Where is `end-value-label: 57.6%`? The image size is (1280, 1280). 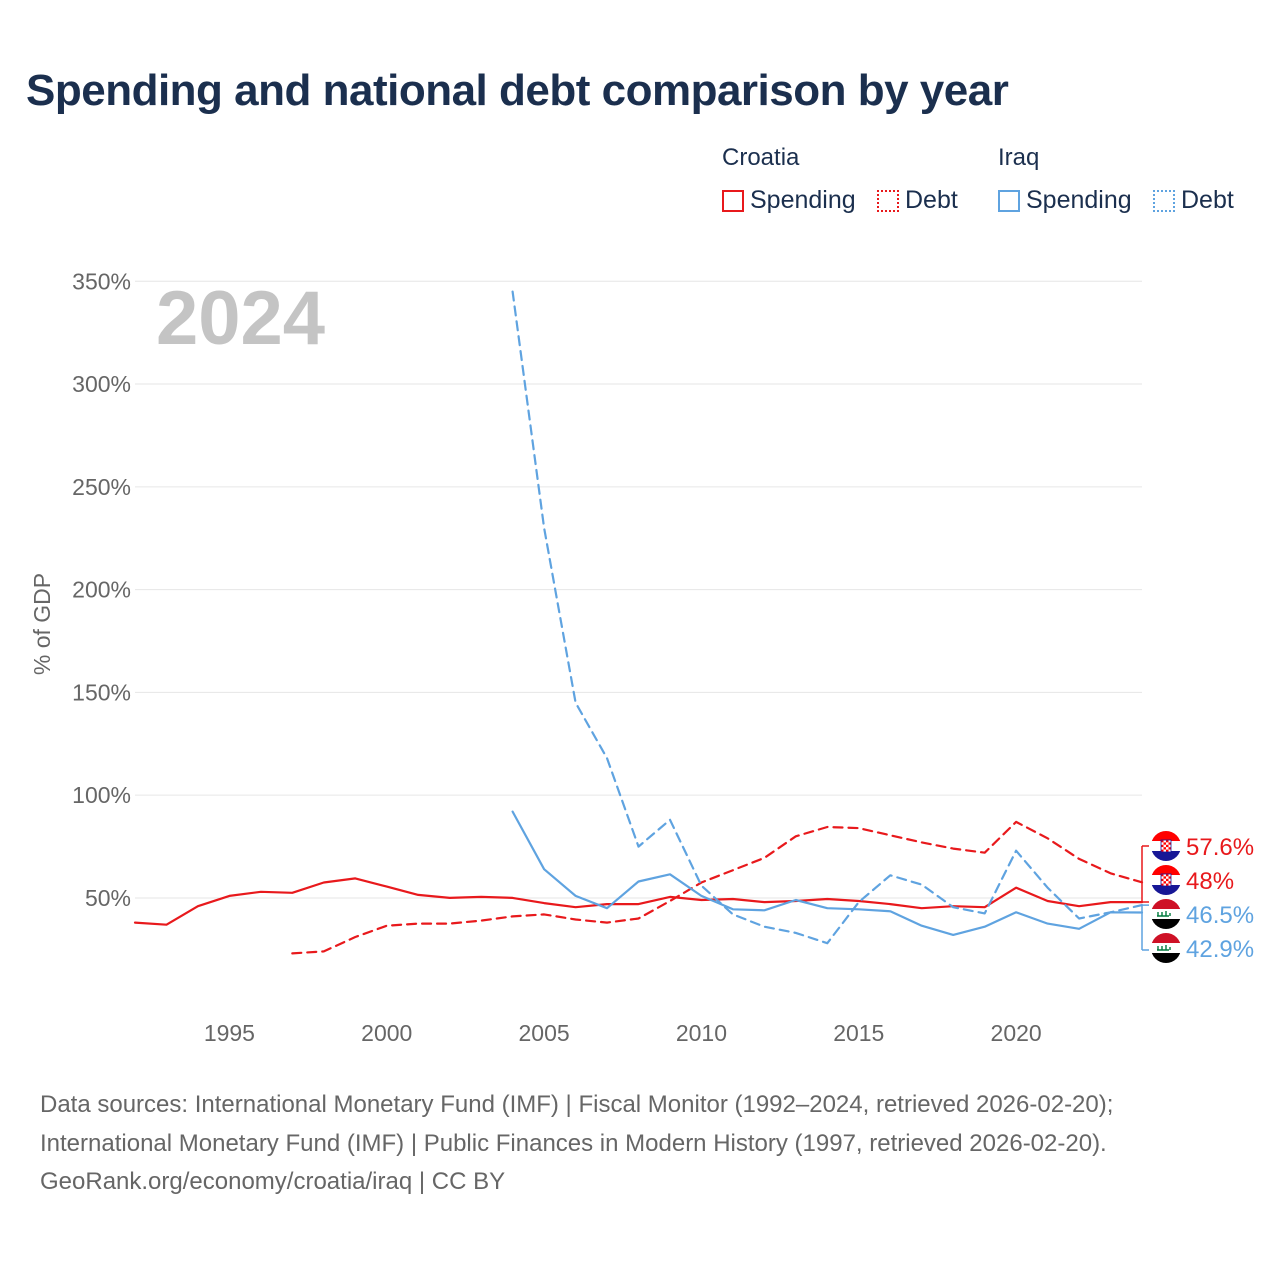
end-value-label: 57.6% is located at coordinates (1220, 847).